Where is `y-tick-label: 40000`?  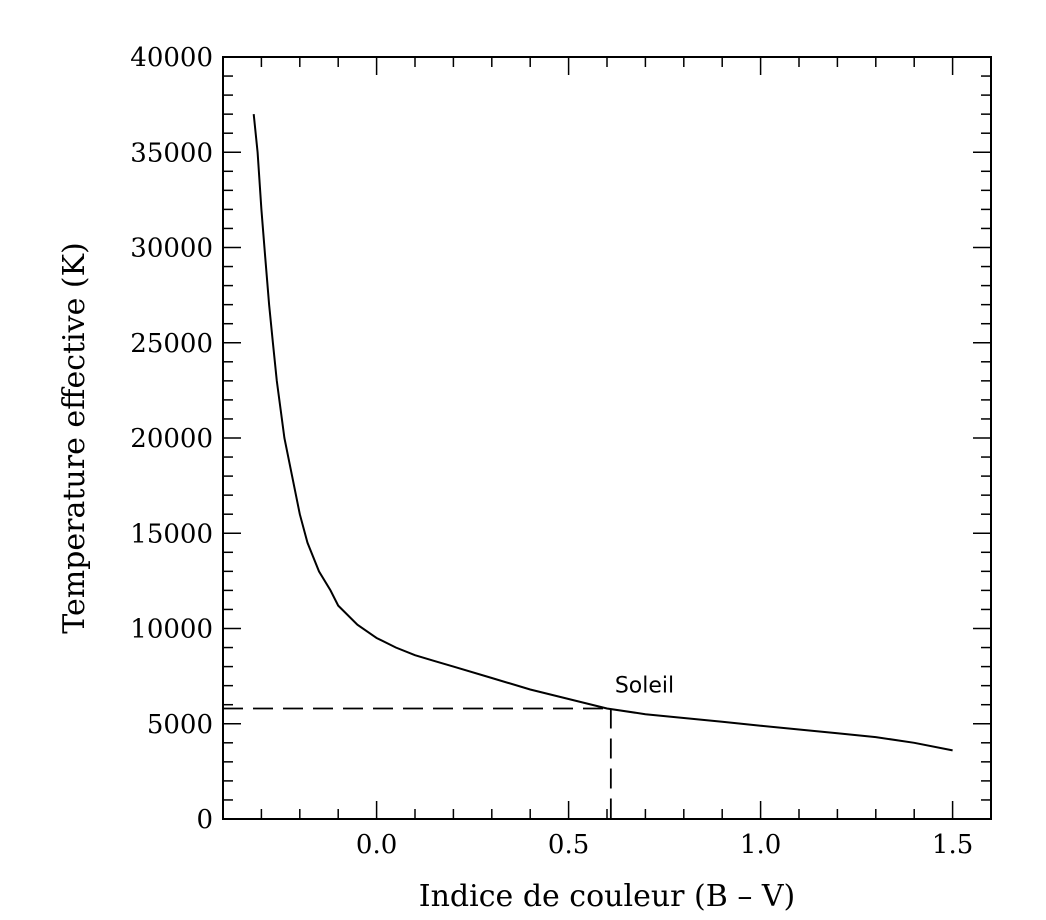 y-tick-label: 40000 is located at coordinates (171, 58).